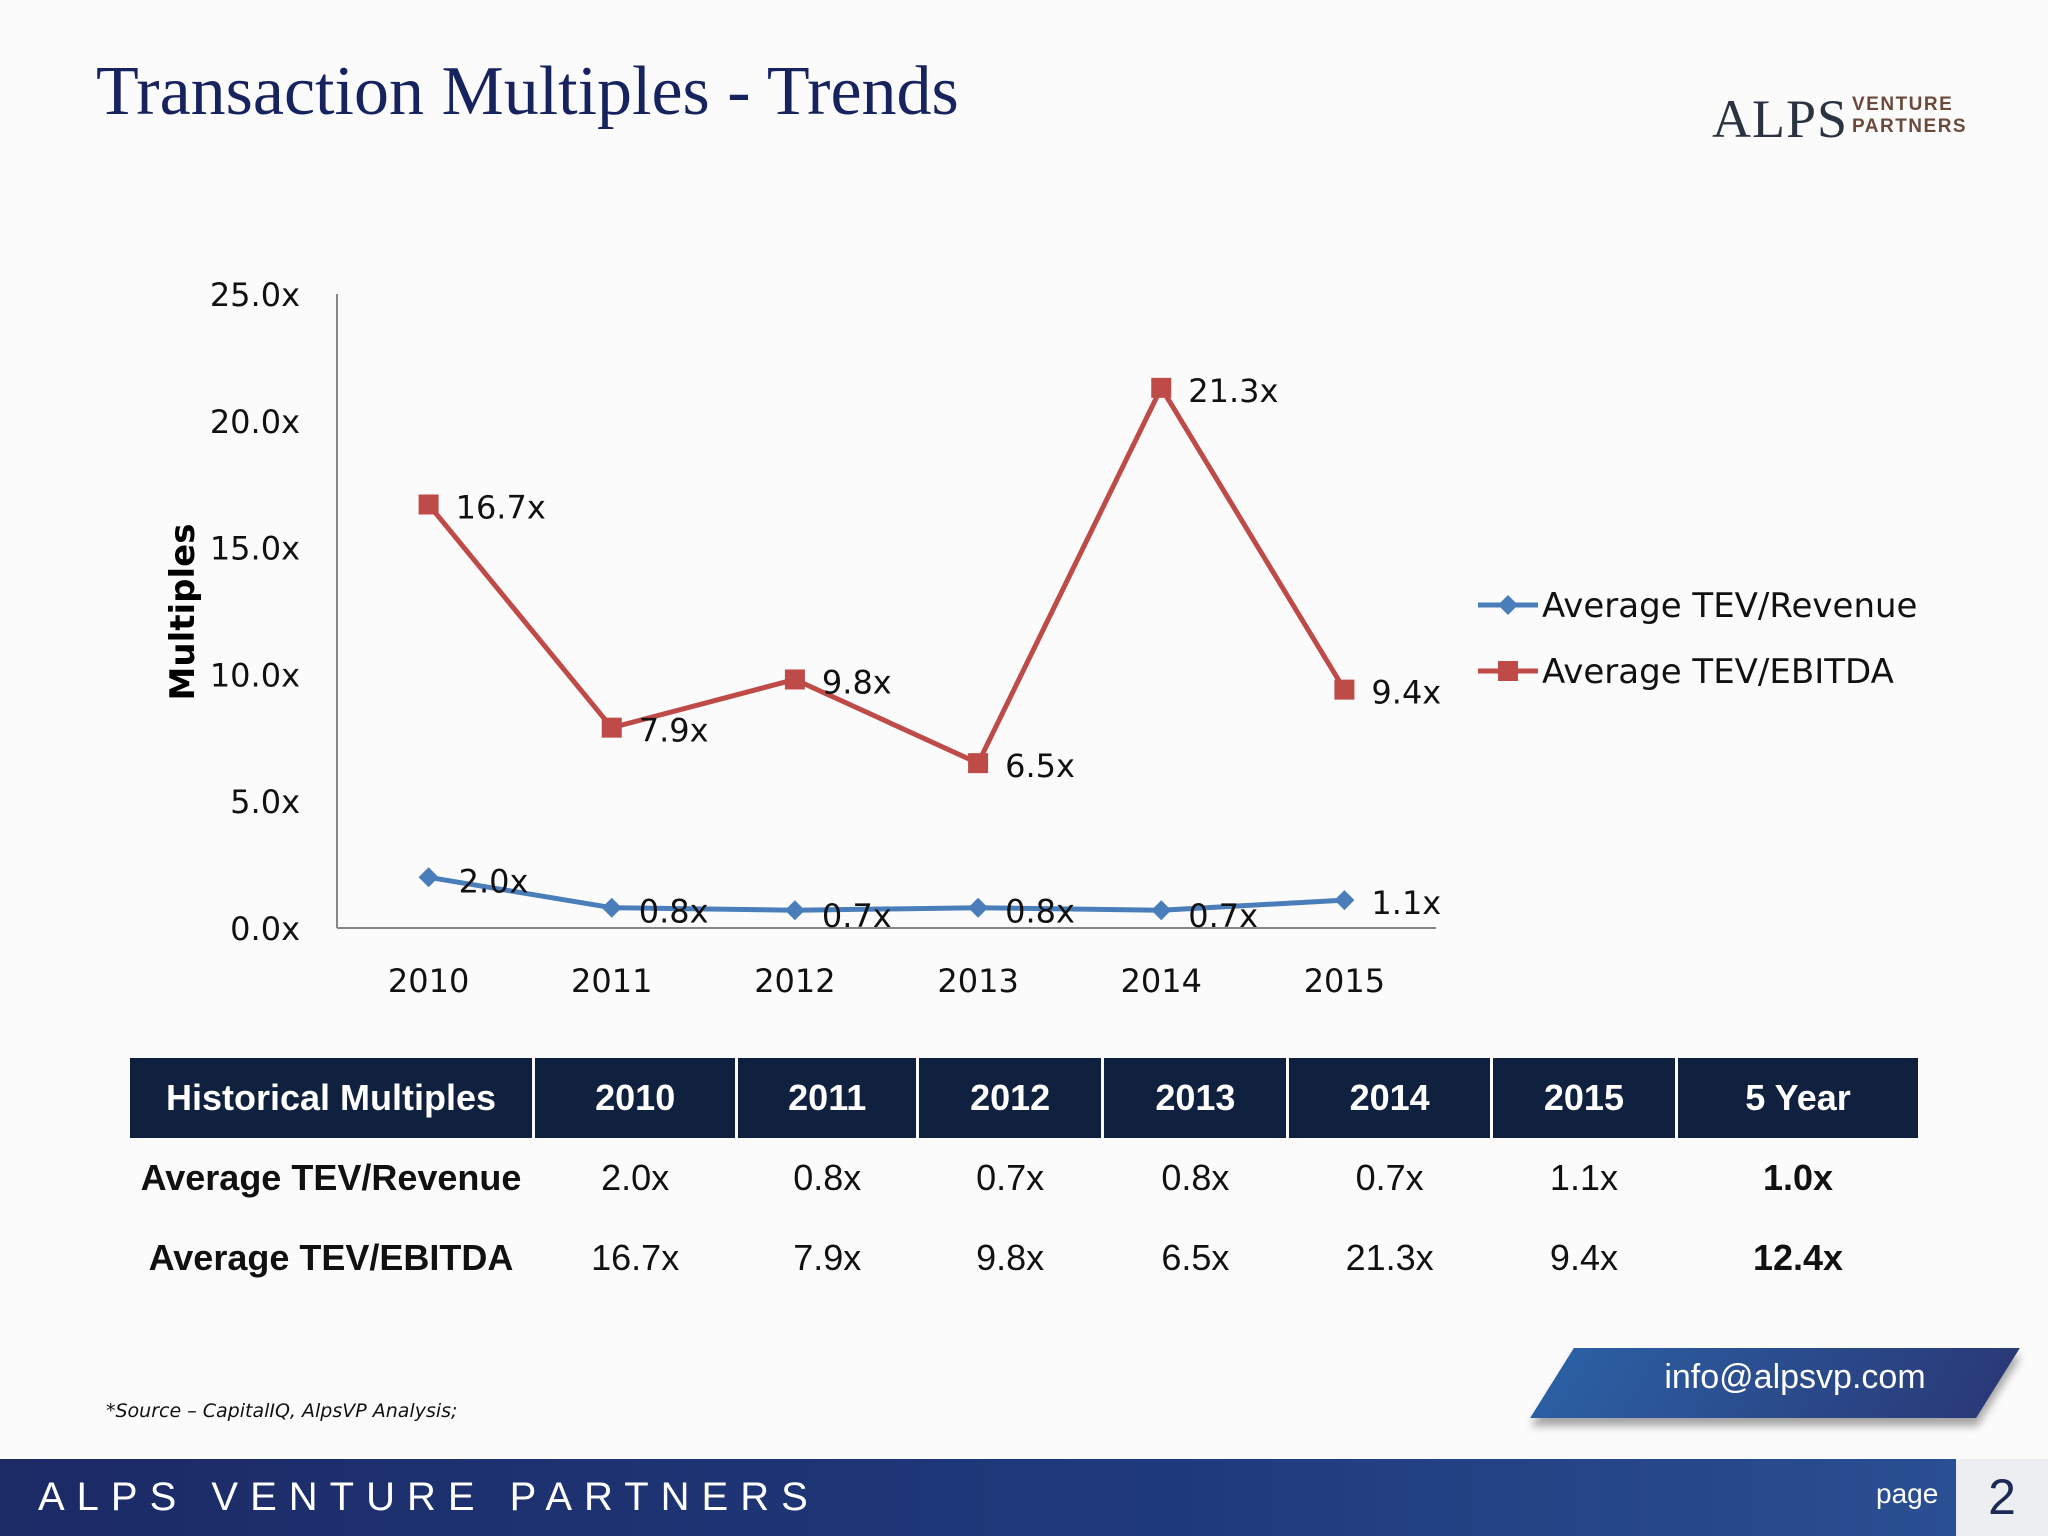 The height and width of the screenshot is (1536, 2048). I want to click on y-tick-label: 10.0x, so click(255, 675).